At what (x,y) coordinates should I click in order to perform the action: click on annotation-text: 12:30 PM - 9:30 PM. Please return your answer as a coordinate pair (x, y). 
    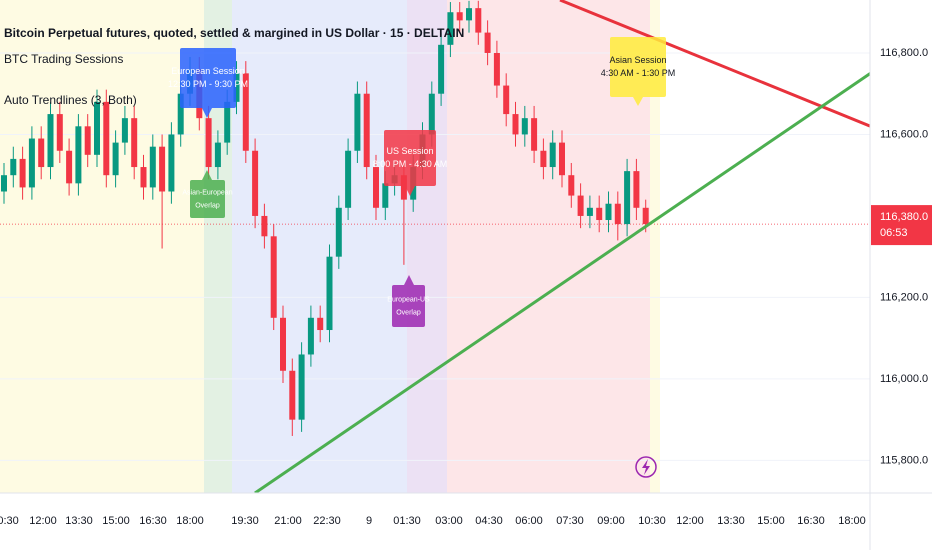
    Looking at the image, I should click on (208, 84).